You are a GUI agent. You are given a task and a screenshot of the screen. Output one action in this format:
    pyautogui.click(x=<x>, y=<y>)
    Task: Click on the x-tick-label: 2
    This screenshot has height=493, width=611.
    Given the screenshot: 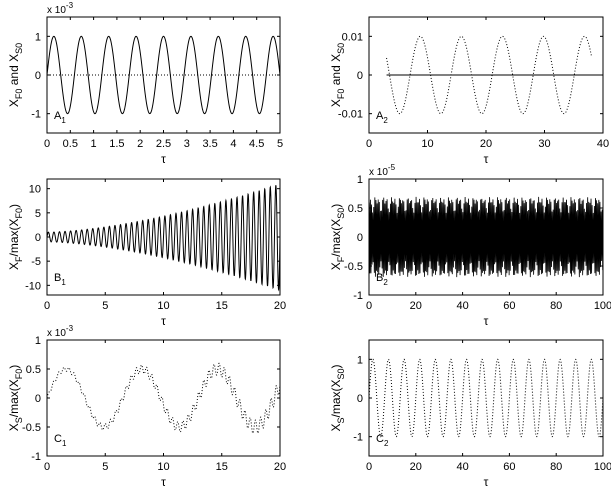 What is the action you would take?
    pyautogui.click(x=140, y=144)
    